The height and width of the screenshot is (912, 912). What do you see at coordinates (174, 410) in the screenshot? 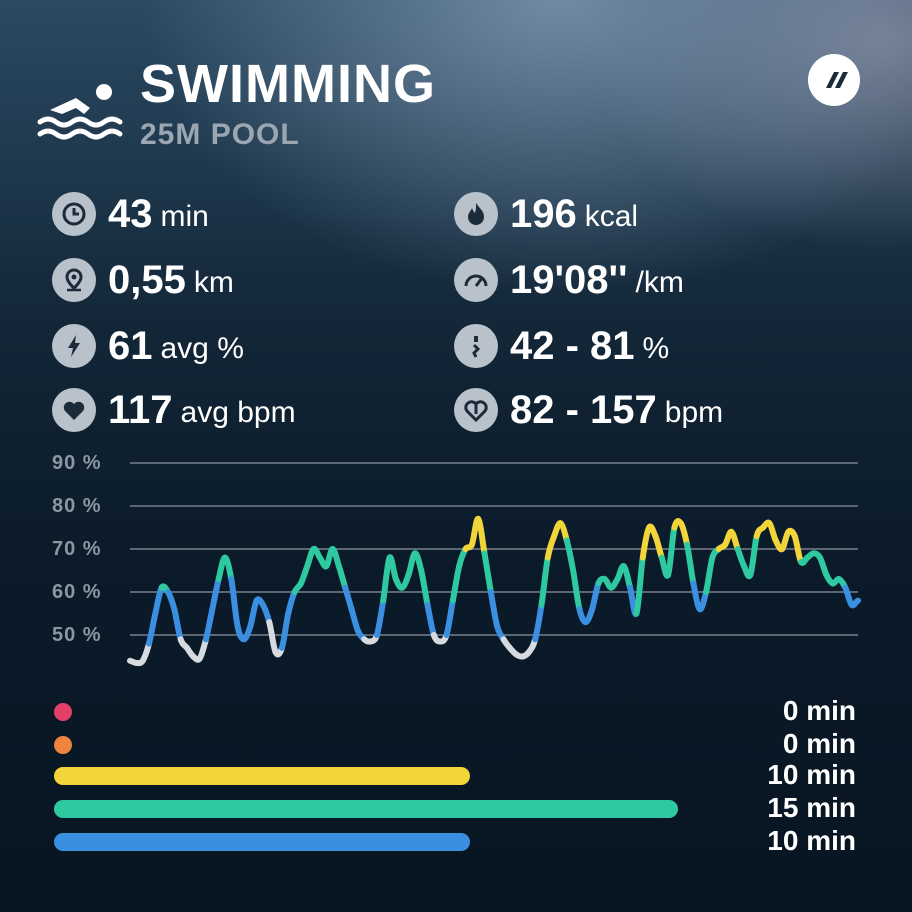
I see `heart-rate-stat: 117 avg bpm` at bounding box center [174, 410].